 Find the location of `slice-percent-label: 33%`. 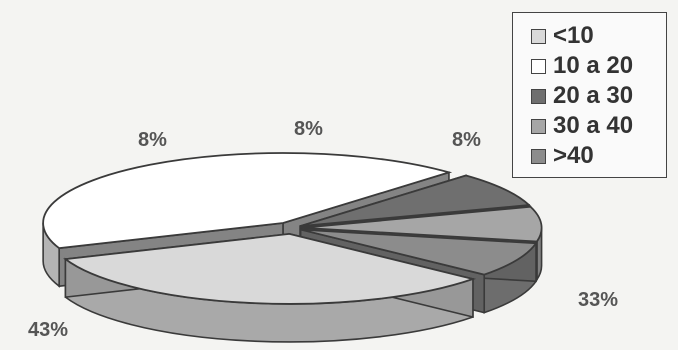

slice-percent-label: 33% is located at coordinates (598, 300).